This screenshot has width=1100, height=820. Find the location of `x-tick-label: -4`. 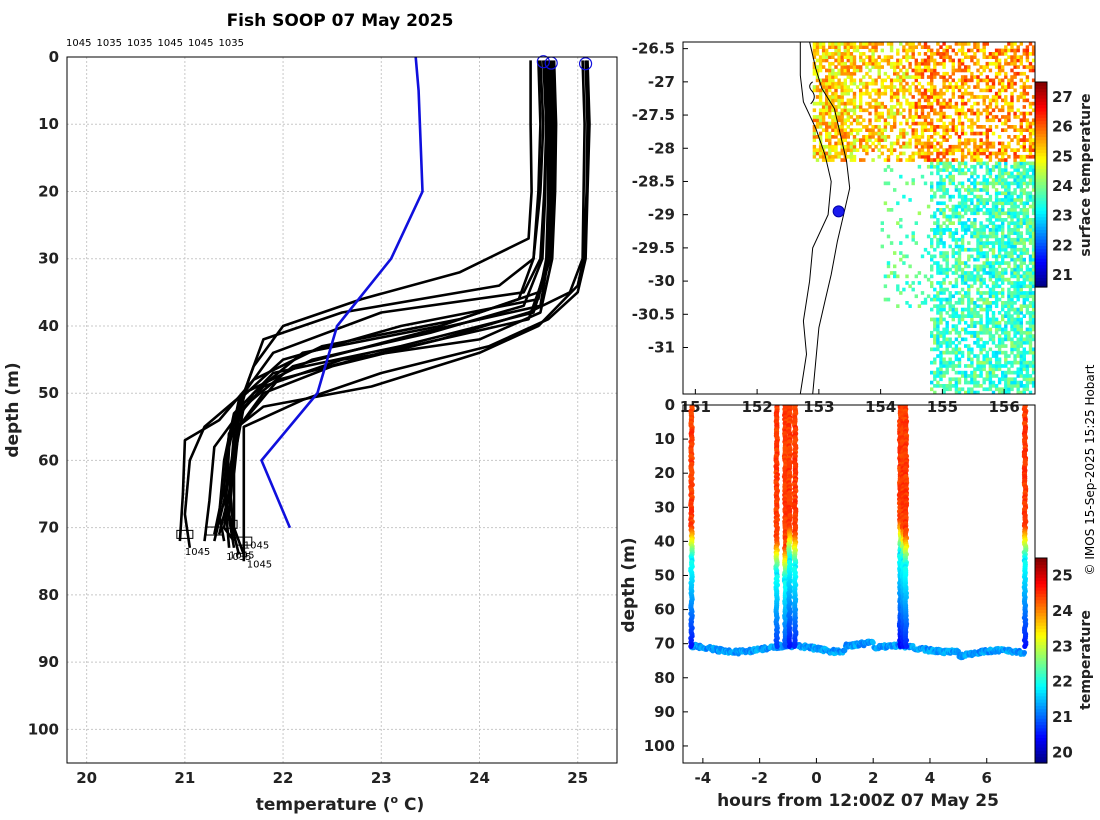

x-tick-label: -4 is located at coordinates (703, 778).